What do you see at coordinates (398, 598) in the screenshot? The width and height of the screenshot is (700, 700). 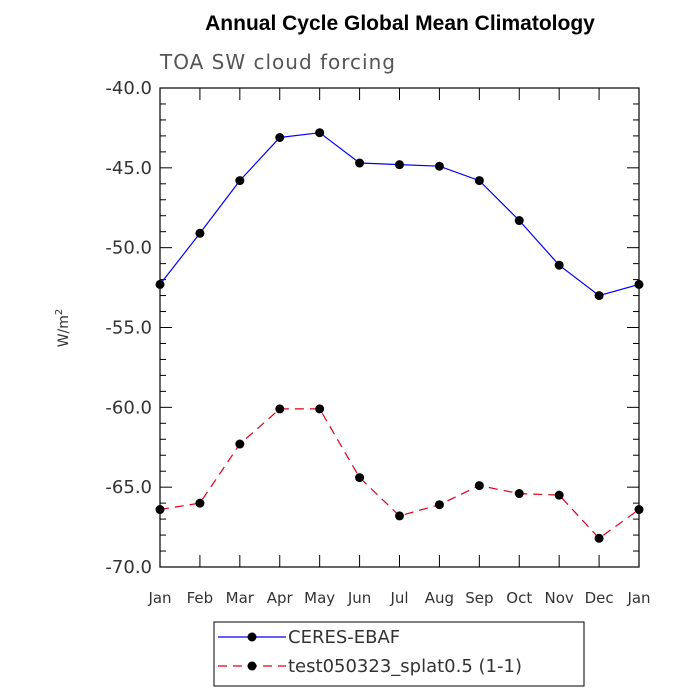 I see `x-tick-label: Jul` at bounding box center [398, 598].